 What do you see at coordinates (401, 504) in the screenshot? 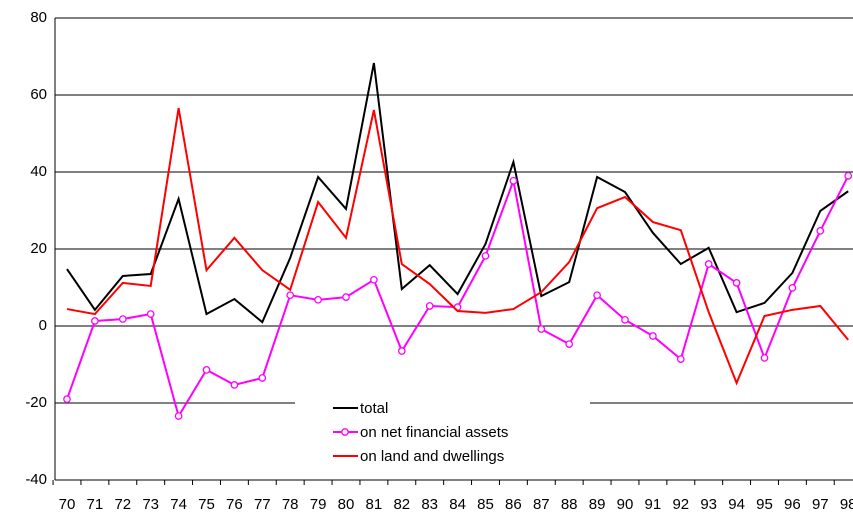
I see `x-tick-label: 82` at bounding box center [401, 504].